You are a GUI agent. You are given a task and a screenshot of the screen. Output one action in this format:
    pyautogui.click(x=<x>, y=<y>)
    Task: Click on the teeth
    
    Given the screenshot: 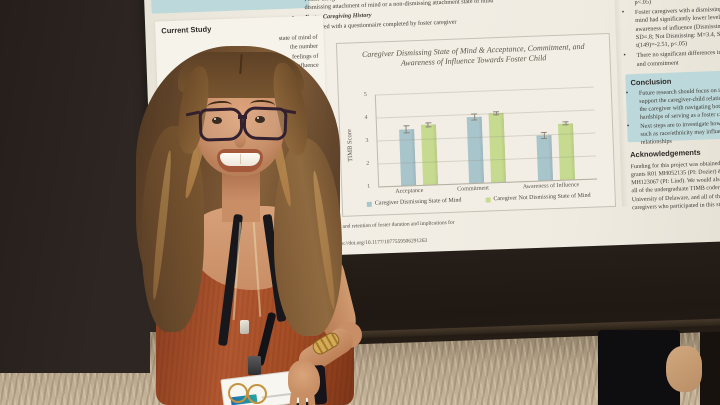 What is the action you would take?
    pyautogui.click(x=240, y=159)
    